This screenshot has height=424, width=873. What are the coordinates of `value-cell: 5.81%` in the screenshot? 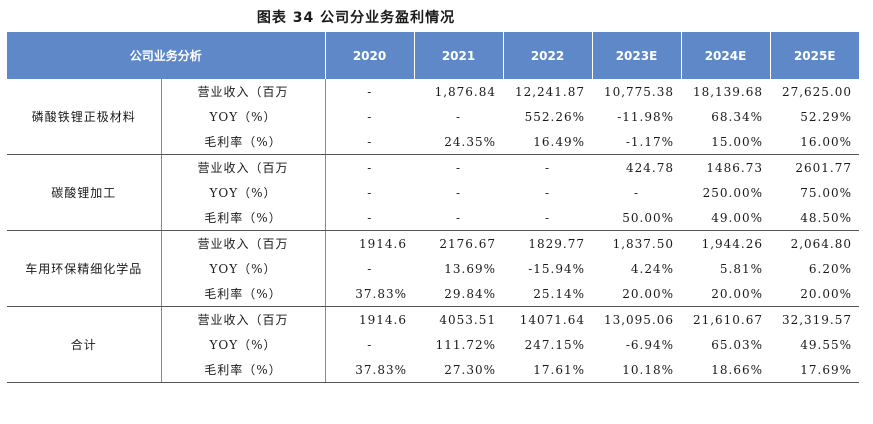 It's located at (741, 268).